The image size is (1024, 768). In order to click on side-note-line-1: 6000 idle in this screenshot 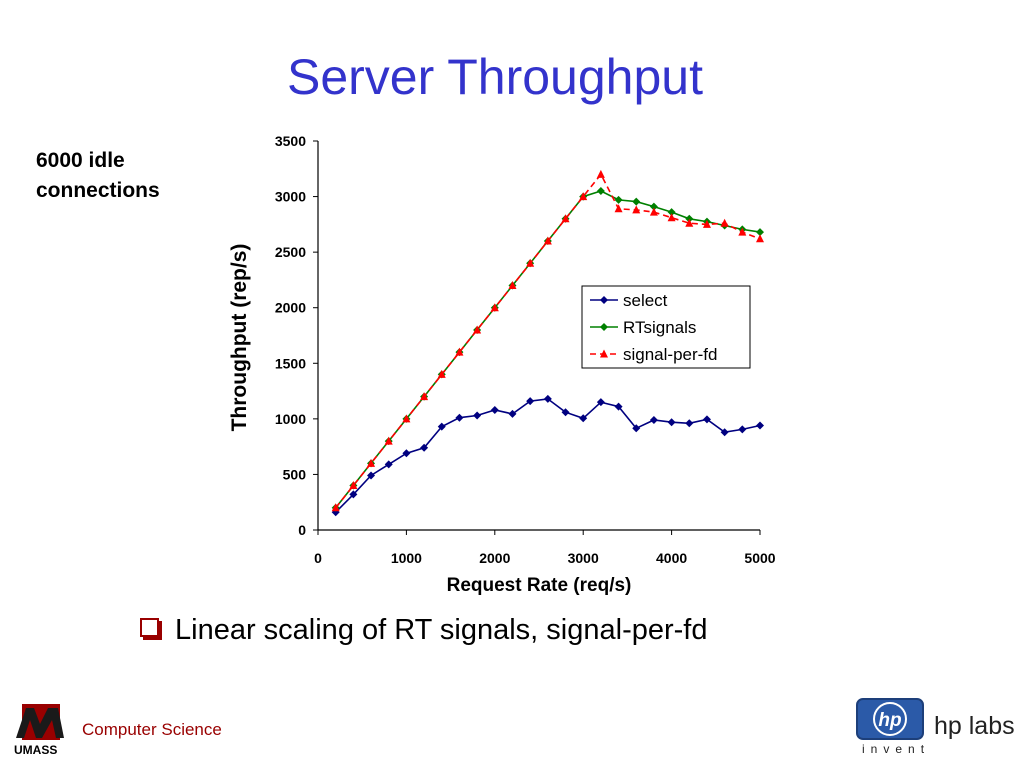, I will do `click(80, 160)`.